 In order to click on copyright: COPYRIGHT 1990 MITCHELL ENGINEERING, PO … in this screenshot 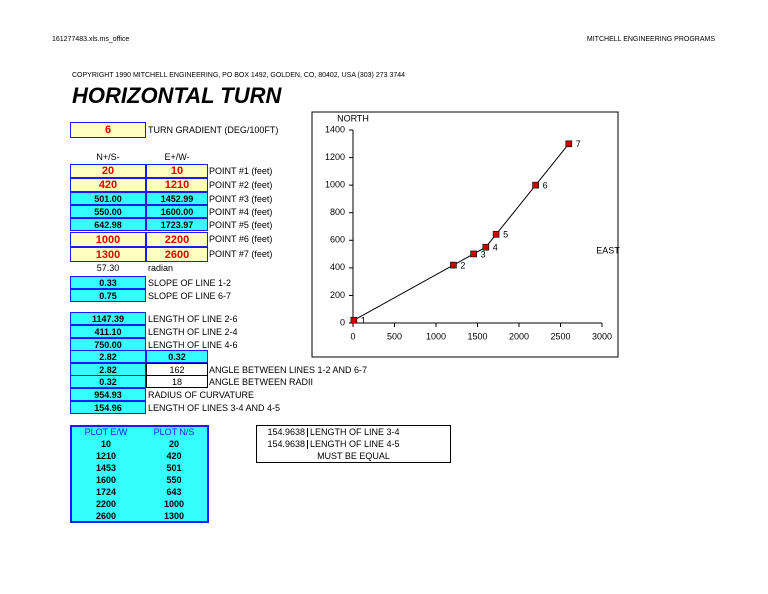, I will do `click(239, 75)`.